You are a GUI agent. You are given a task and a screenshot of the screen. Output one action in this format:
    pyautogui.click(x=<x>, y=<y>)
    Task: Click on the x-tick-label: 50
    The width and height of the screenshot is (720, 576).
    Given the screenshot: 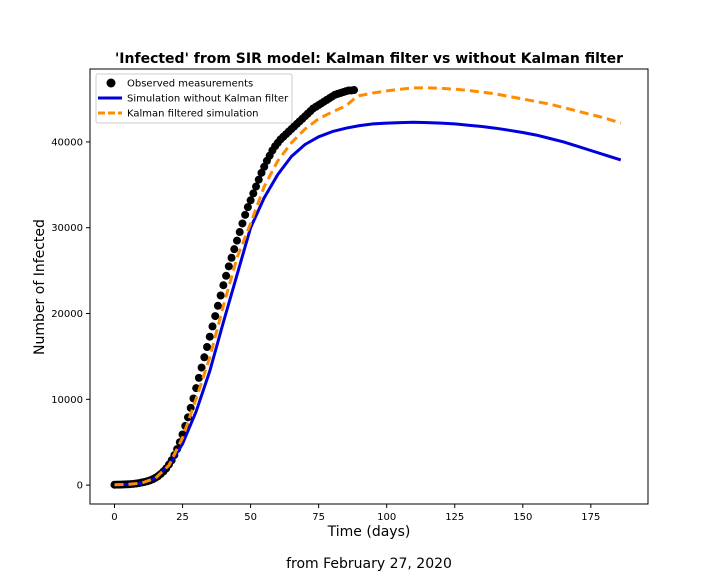 What is the action you would take?
    pyautogui.click(x=250, y=517)
    